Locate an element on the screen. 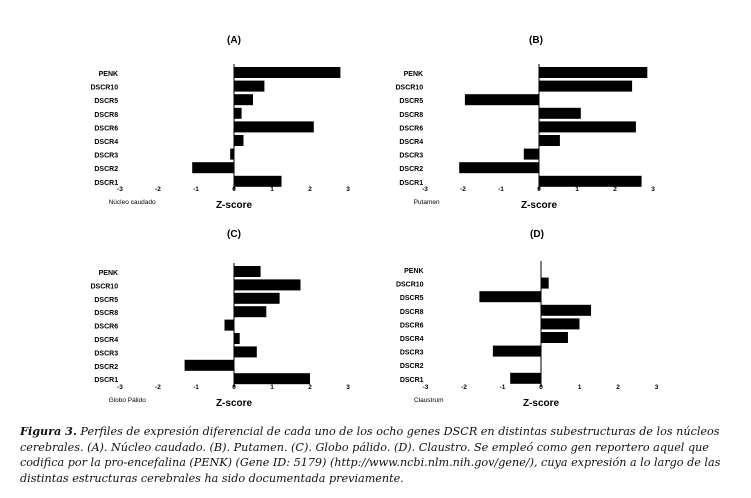 This screenshot has height=498, width=751. caption-label: Figura 3. is located at coordinates (48, 431).